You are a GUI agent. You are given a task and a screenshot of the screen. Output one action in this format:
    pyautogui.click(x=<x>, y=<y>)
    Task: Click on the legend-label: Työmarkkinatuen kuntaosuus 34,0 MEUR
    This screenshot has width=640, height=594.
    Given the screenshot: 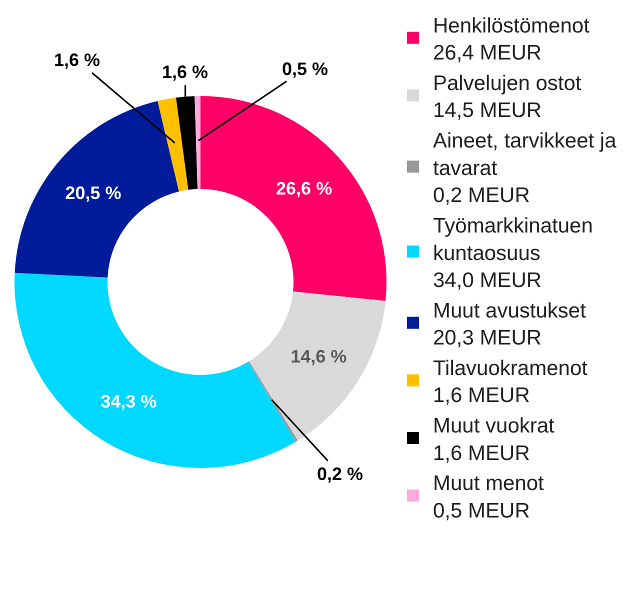 What is the action you would take?
    pyautogui.click(x=513, y=253)
    